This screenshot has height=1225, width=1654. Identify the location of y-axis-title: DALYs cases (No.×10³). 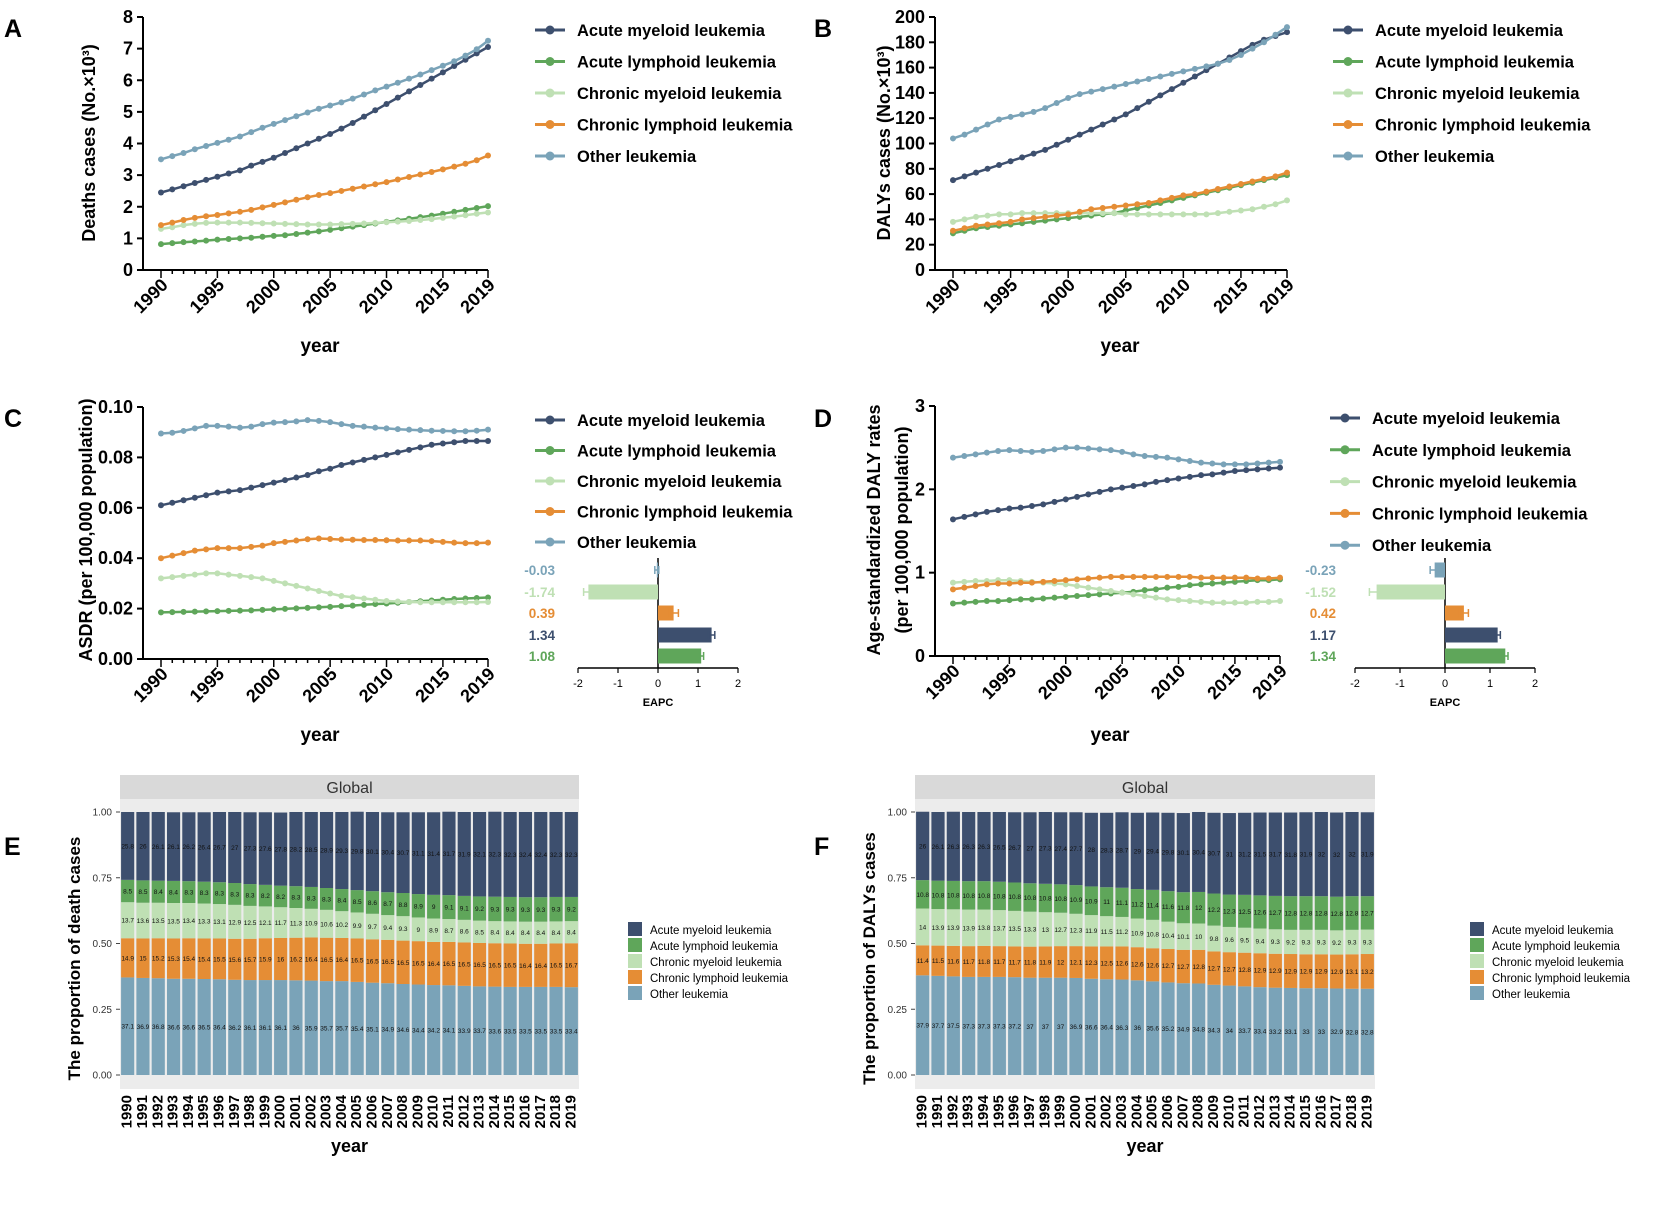
(884, 143).